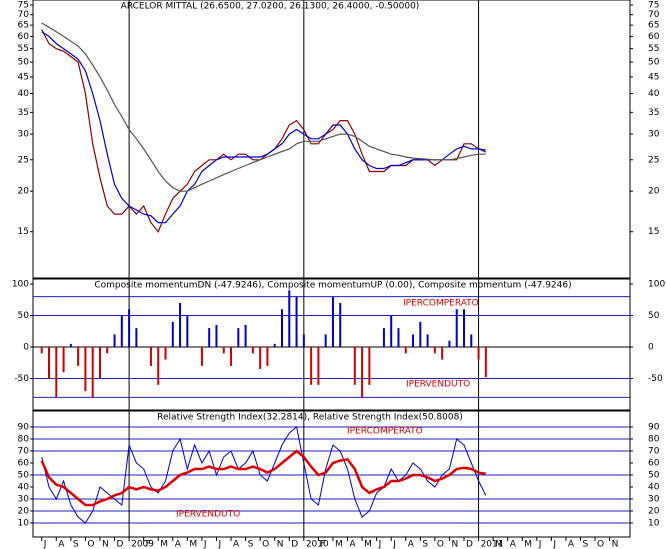 The width and height of the screenshot is (666, 549). Describe the element at coordinates (654, 135) in the screenshot. I see `y-tick-label: 30` at that location.